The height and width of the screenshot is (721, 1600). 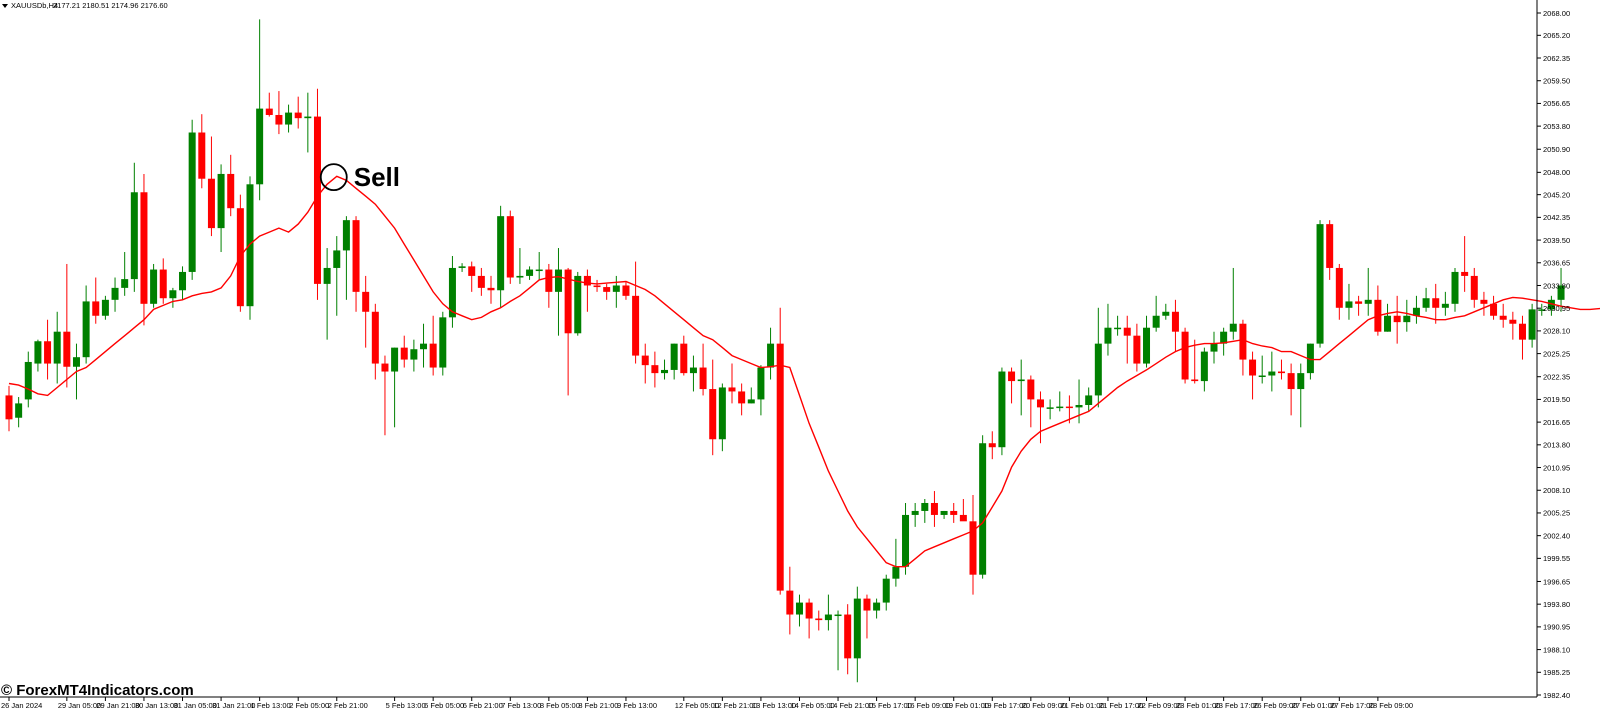 I want to click on price-tick-label: 1990.95, so click(x=1556, y=627).